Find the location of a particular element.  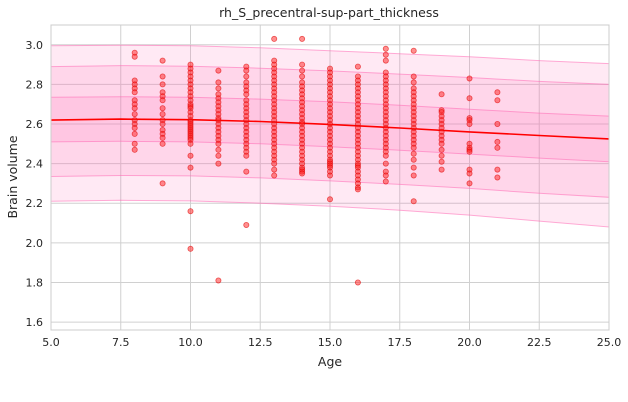

x-tick-label: 10.0 is located at coordinates (190, 342).